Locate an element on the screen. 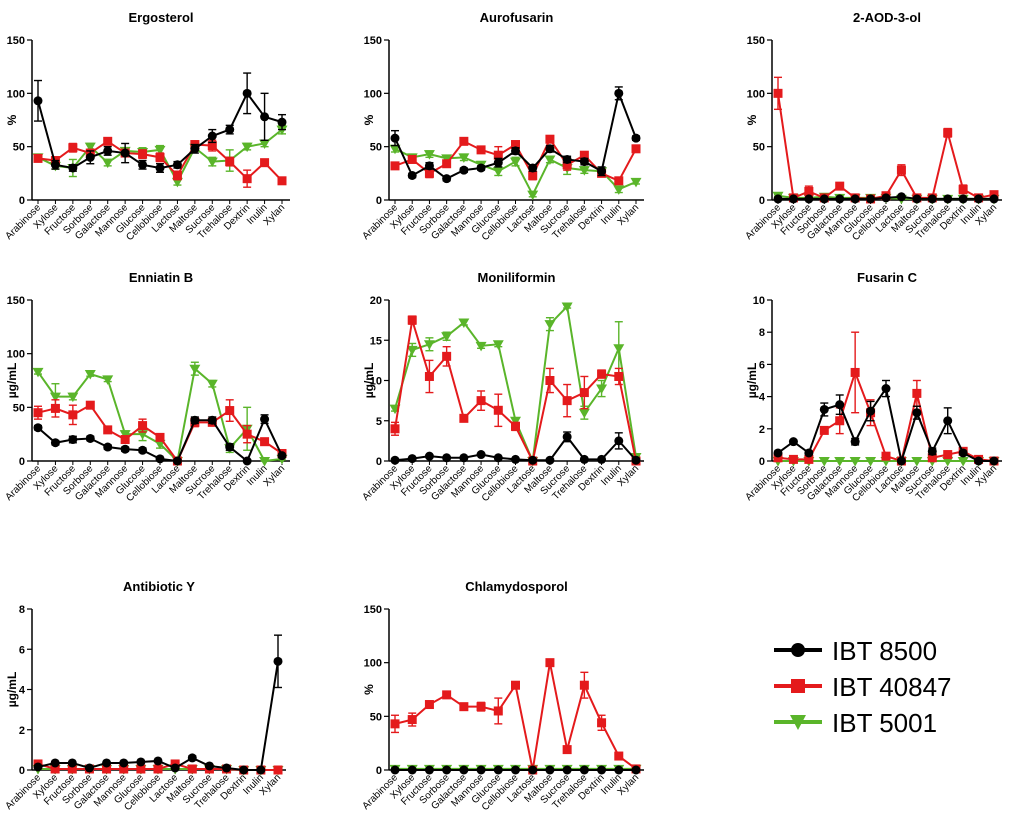 The height and width of the screenshot is (834, 1024). y-tick-label: 0 is located at coordinates (22, 462).